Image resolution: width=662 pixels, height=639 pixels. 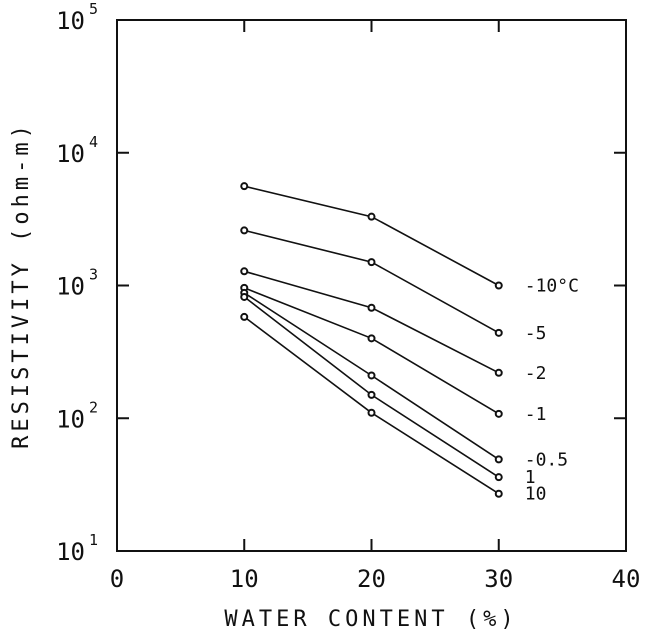 What do you see at coordinates (498, 579) in the screenshot?
I see `x-tick-label: 30` at bounding box center [498, 579].